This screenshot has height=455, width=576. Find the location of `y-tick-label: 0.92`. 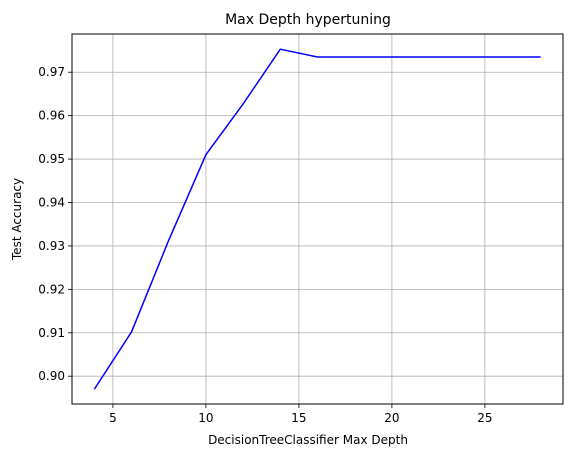

y-tick-label: 0.92 is located at coordinates (51, 289).